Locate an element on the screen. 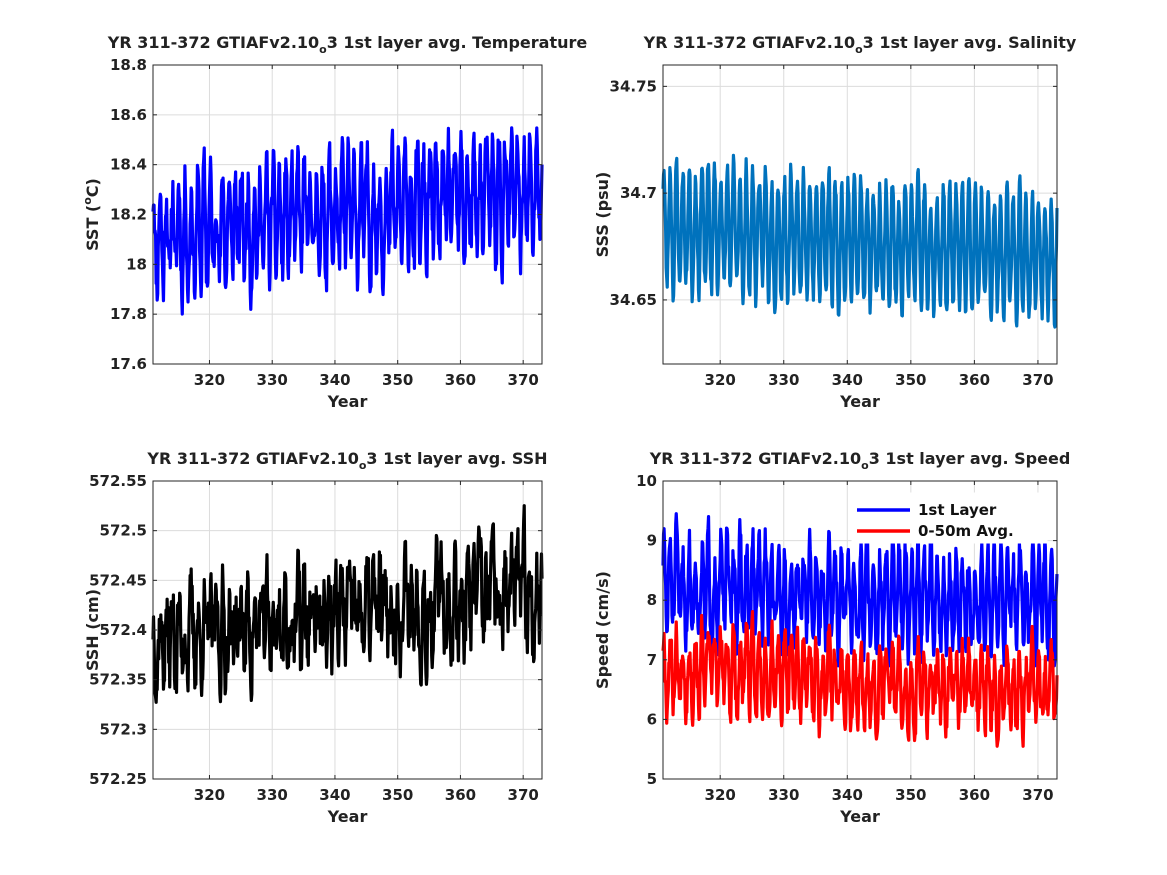 The image size is (1167, 875). y-tick-label: 18 is located at coordinates (136, 264).